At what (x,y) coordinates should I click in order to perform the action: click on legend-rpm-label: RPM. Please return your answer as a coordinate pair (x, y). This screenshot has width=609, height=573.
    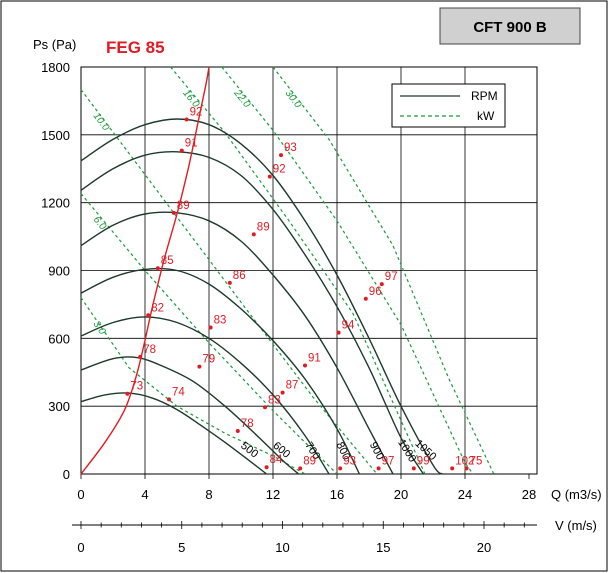
    Looking at the image, I should click on (484, 96).